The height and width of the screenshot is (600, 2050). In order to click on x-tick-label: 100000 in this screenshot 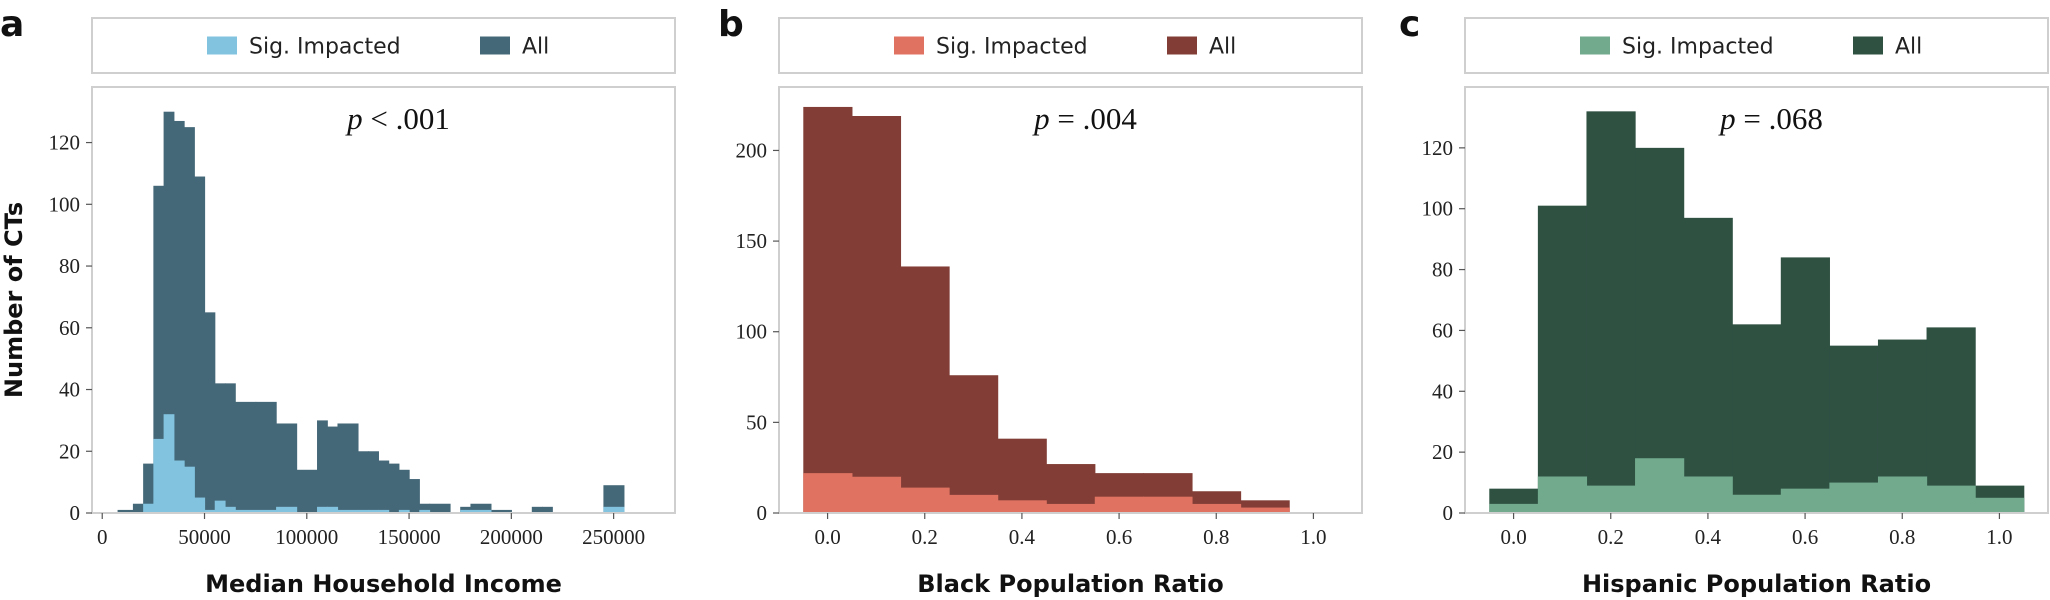, I will do `click(306, 537)`.